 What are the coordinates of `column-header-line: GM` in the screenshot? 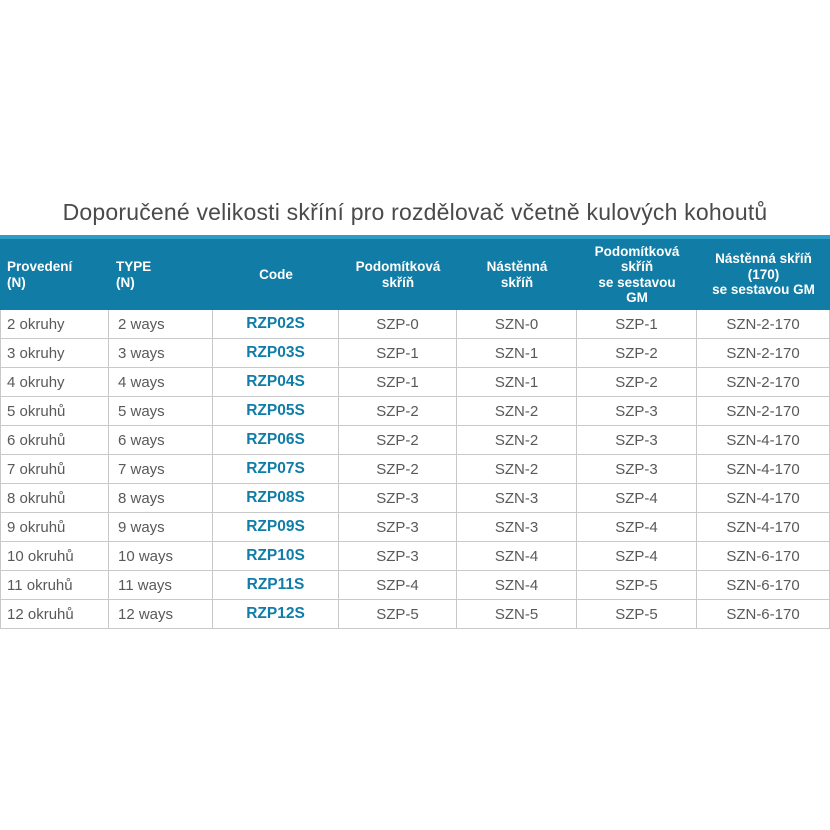 It's located at (637, 297).